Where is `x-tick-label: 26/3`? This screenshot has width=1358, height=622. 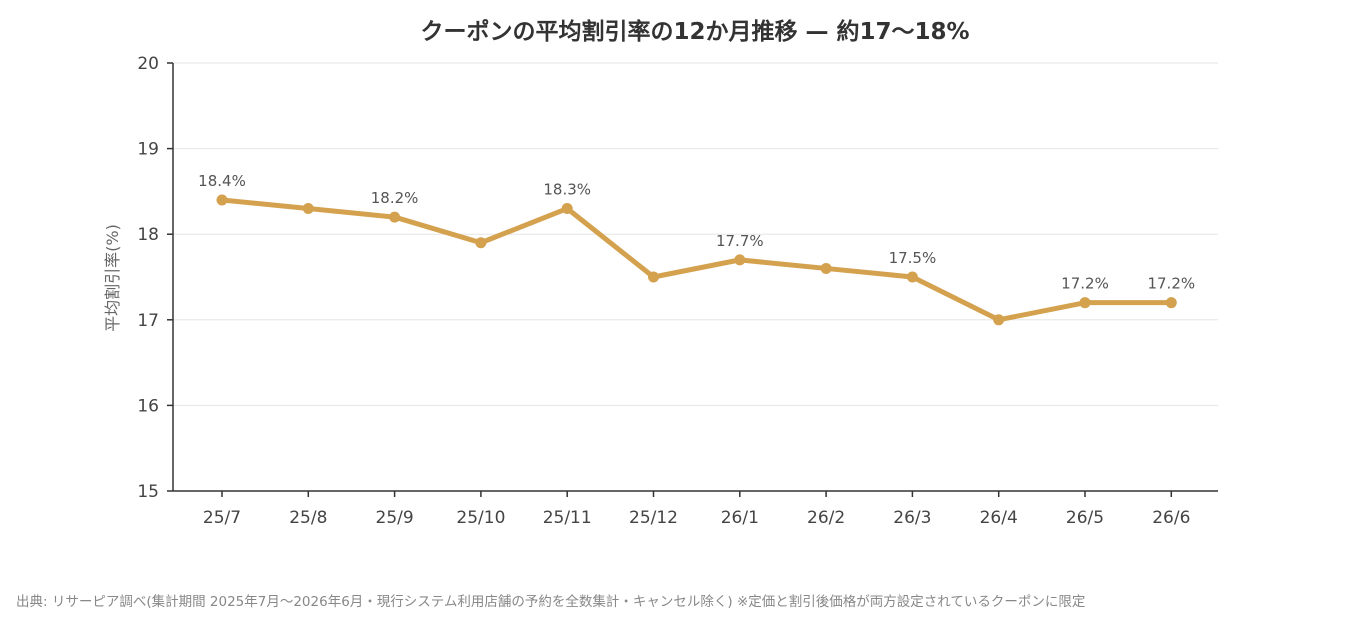
x-tick-label: 26/3 is located at coordinates (912, 518).